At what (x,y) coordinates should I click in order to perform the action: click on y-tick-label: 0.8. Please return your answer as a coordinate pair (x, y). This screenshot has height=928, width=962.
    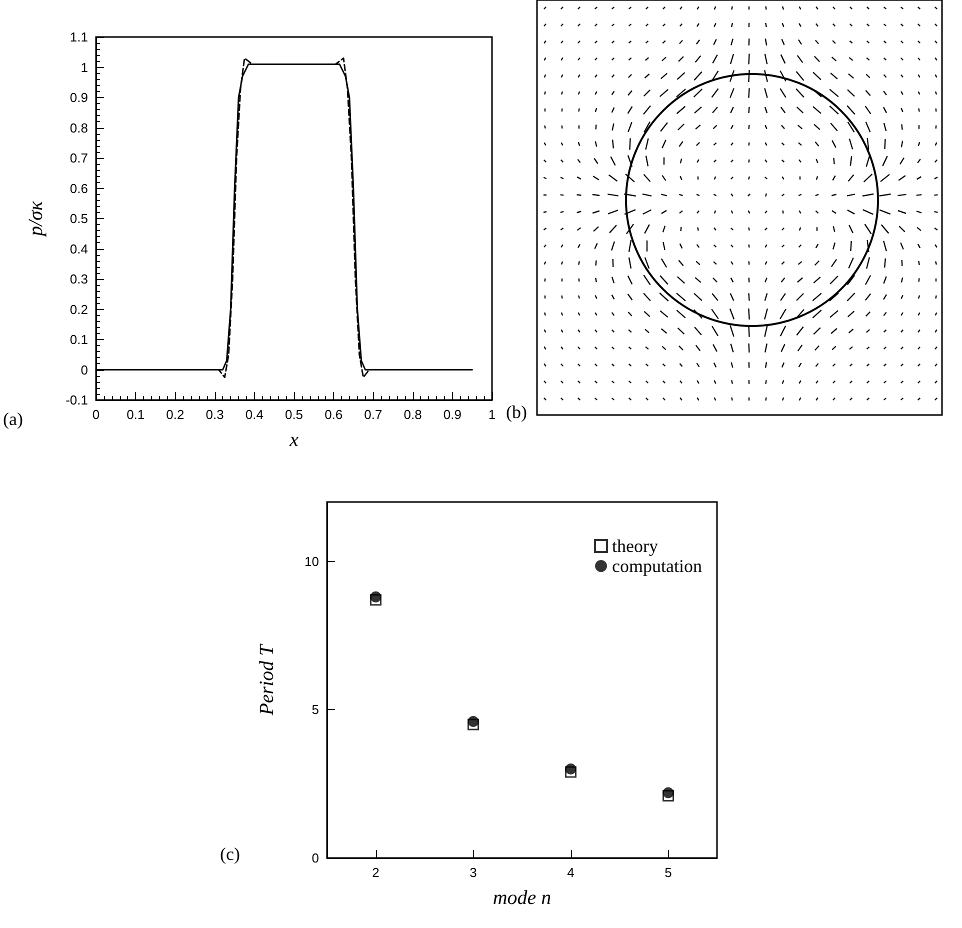
    Looking at the image, I should click on (79, 128).